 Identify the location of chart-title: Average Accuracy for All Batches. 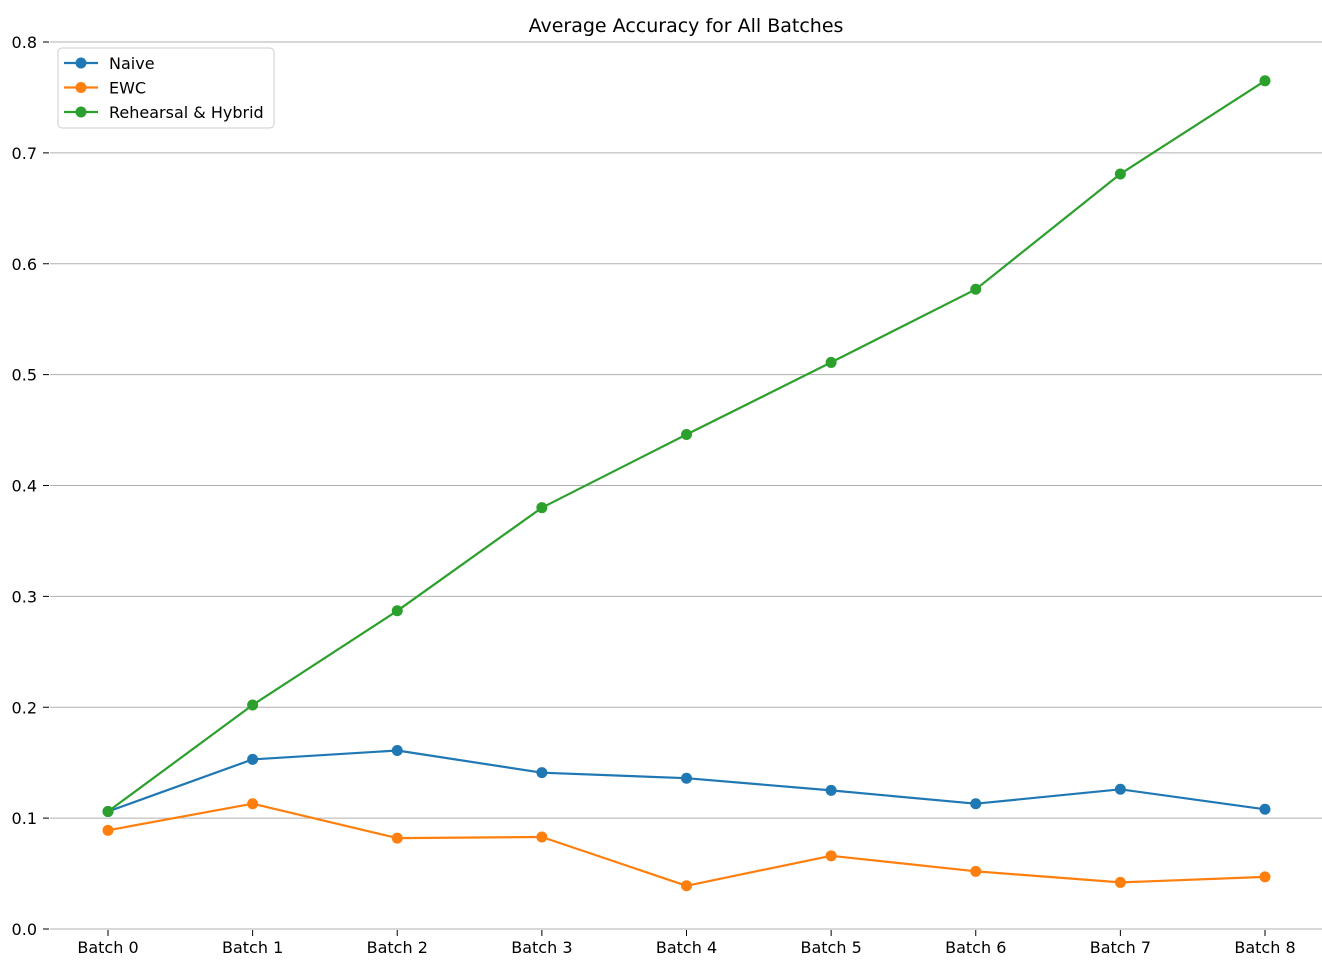
(686, 26).